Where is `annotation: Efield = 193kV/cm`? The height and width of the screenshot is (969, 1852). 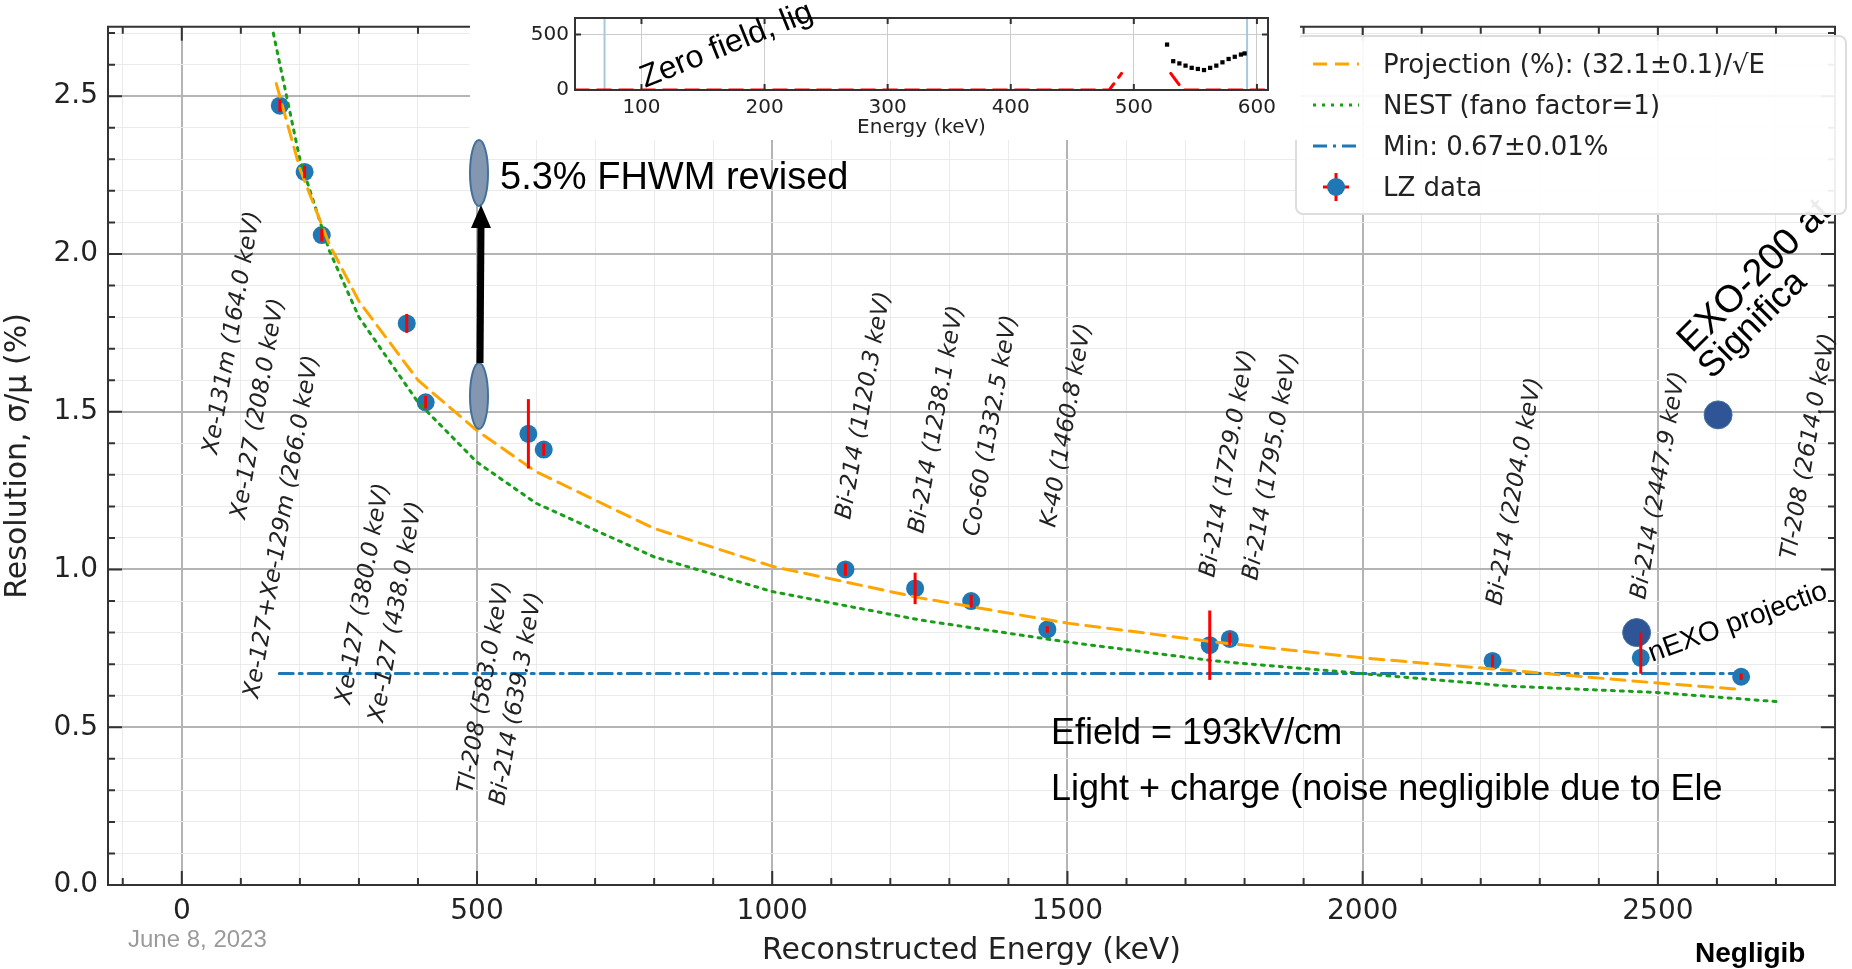
annotation: Efield = 193kV/cm is located at coordinates (1197, 731).